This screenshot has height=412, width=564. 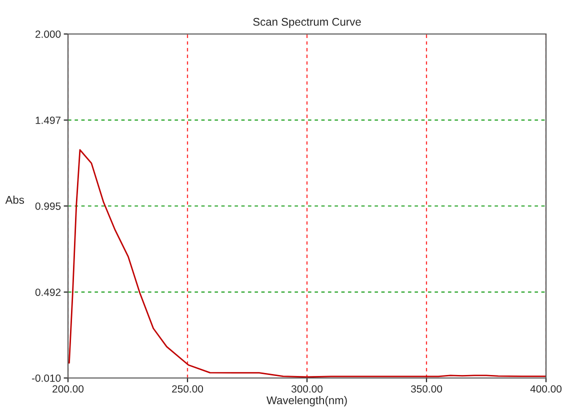 What do you see at coordinates (48, 120) in the screenshot?
I see `y-tick-label: 1.497` at bounding box center [48, 120].